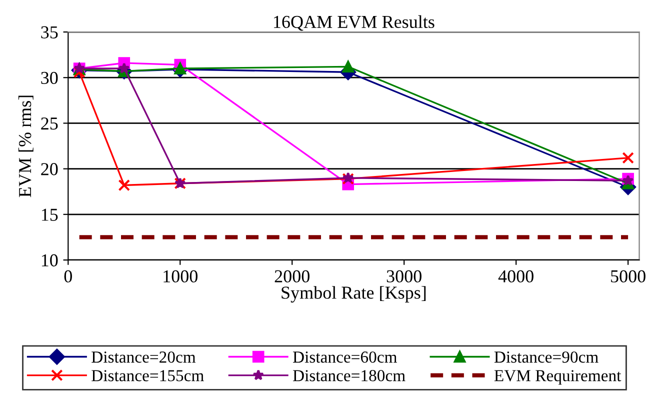  I want to click on y-tick-label: 30, so click(49, 78).